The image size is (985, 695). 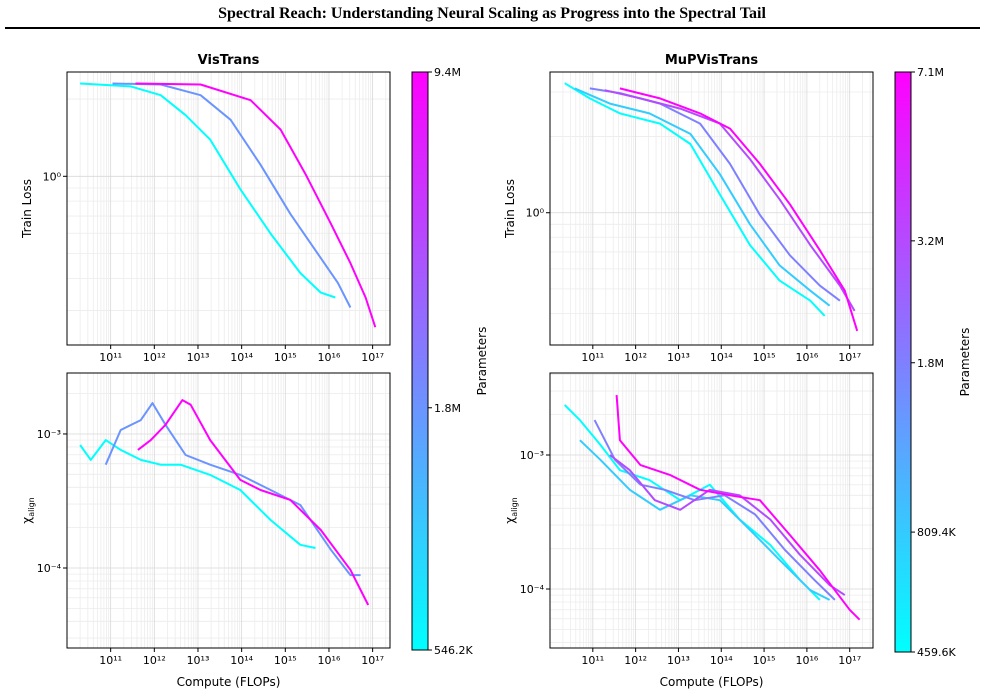 What do you see at coordinates (229, 60) in the screenshot?
I see `chart-title: VisTrans` at bounding box center [229, 60].